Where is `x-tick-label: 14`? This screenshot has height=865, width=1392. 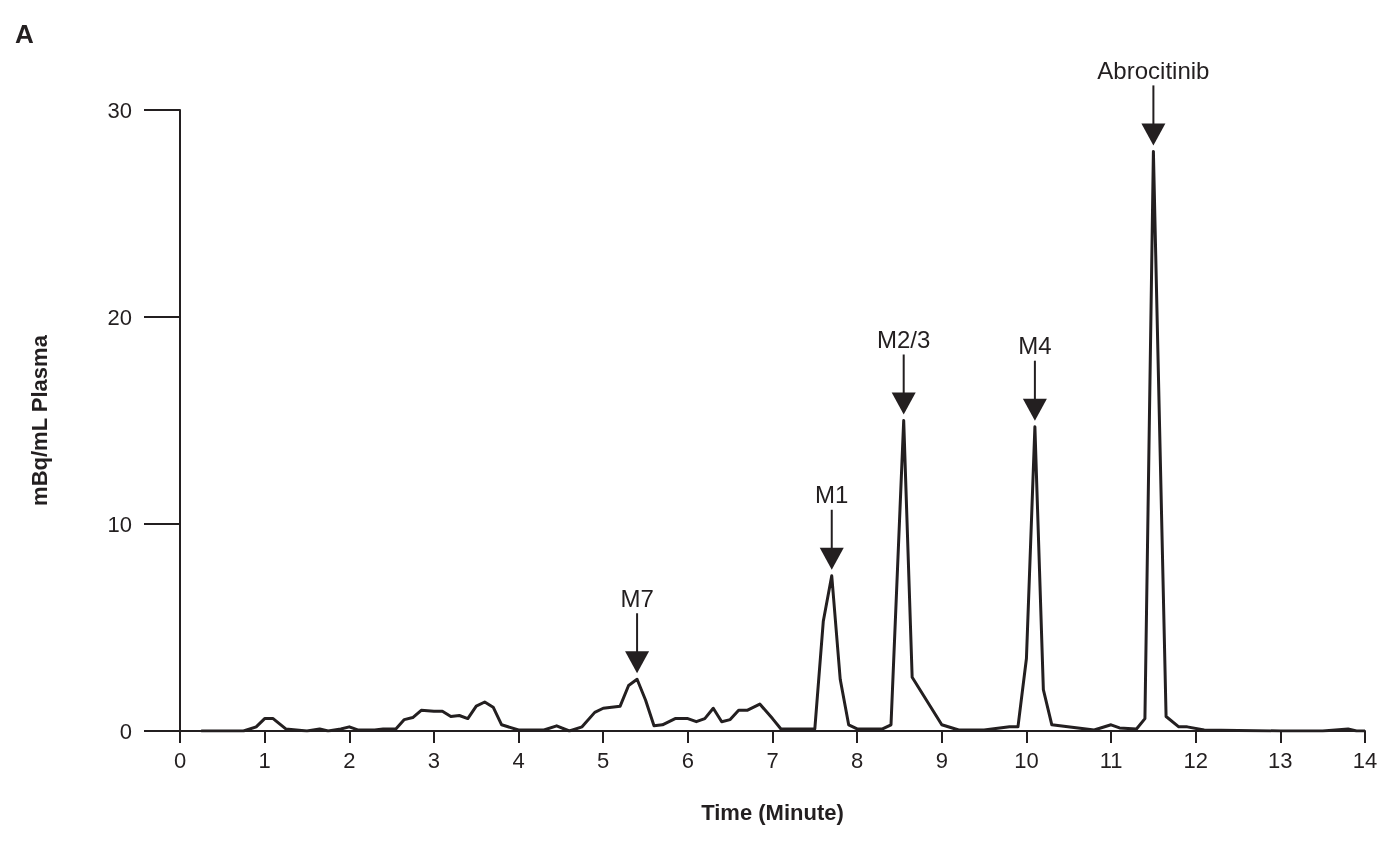 x-tick-label: 14 is located at coordinates (1365, 760).